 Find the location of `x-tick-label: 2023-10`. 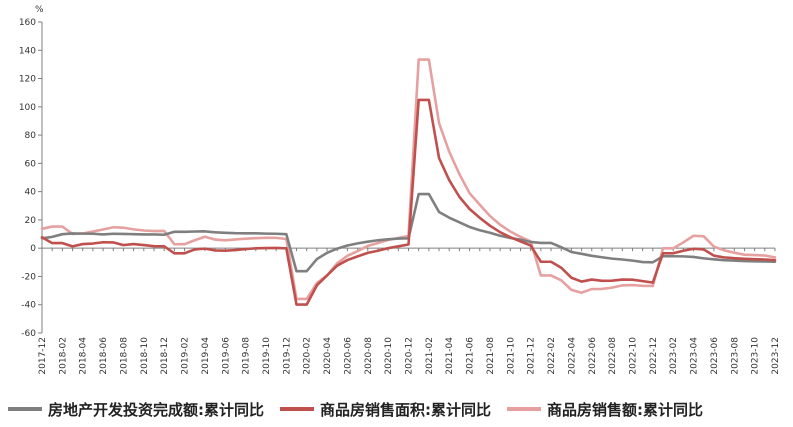

x-tick-label: 2023-10 is located at coordinates (756, 356).